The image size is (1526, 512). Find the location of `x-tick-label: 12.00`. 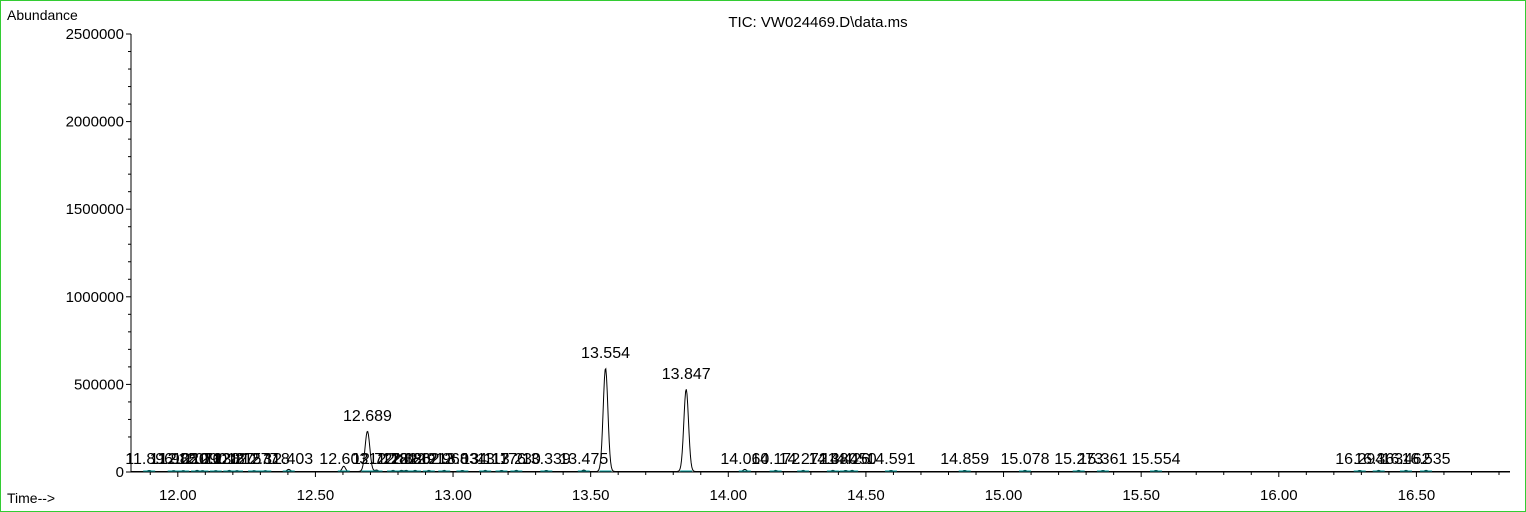

x-tick-label: 12.00 is located at coordinates (178, 495).